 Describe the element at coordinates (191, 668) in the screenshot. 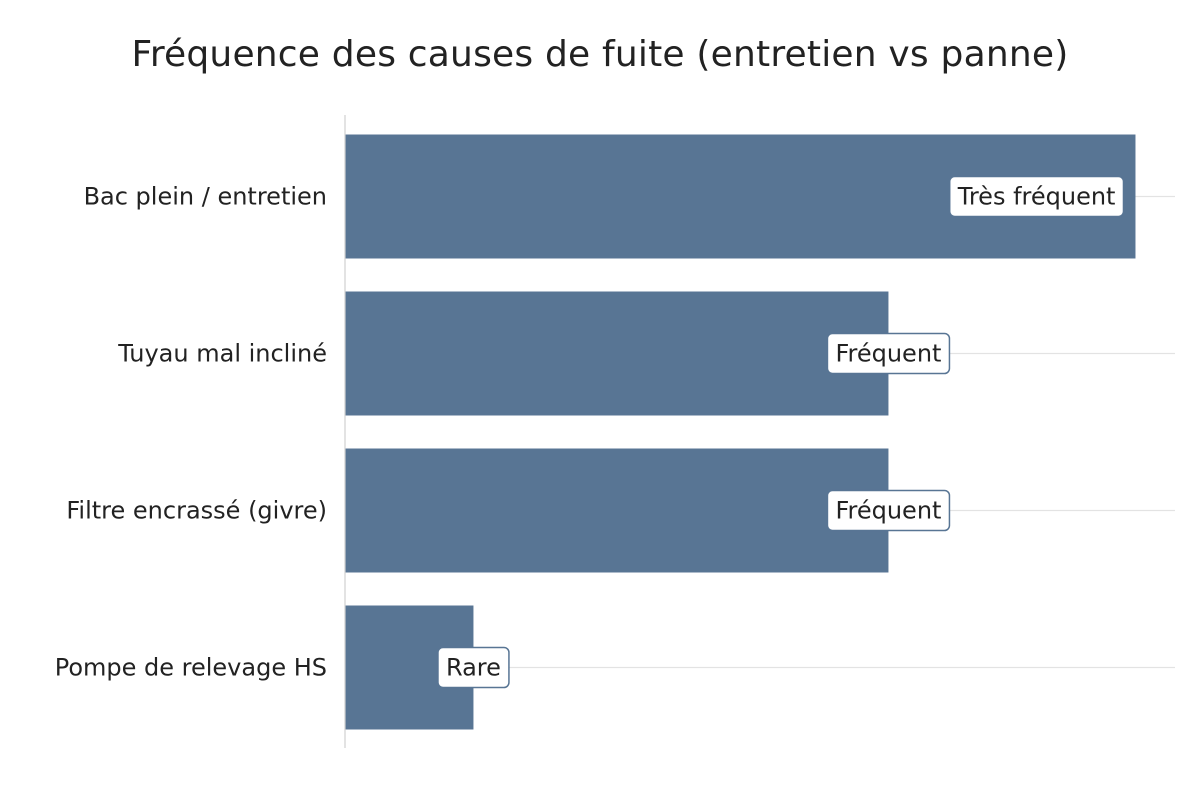

I see `category-label: Pompe de relevage HS` at that location.